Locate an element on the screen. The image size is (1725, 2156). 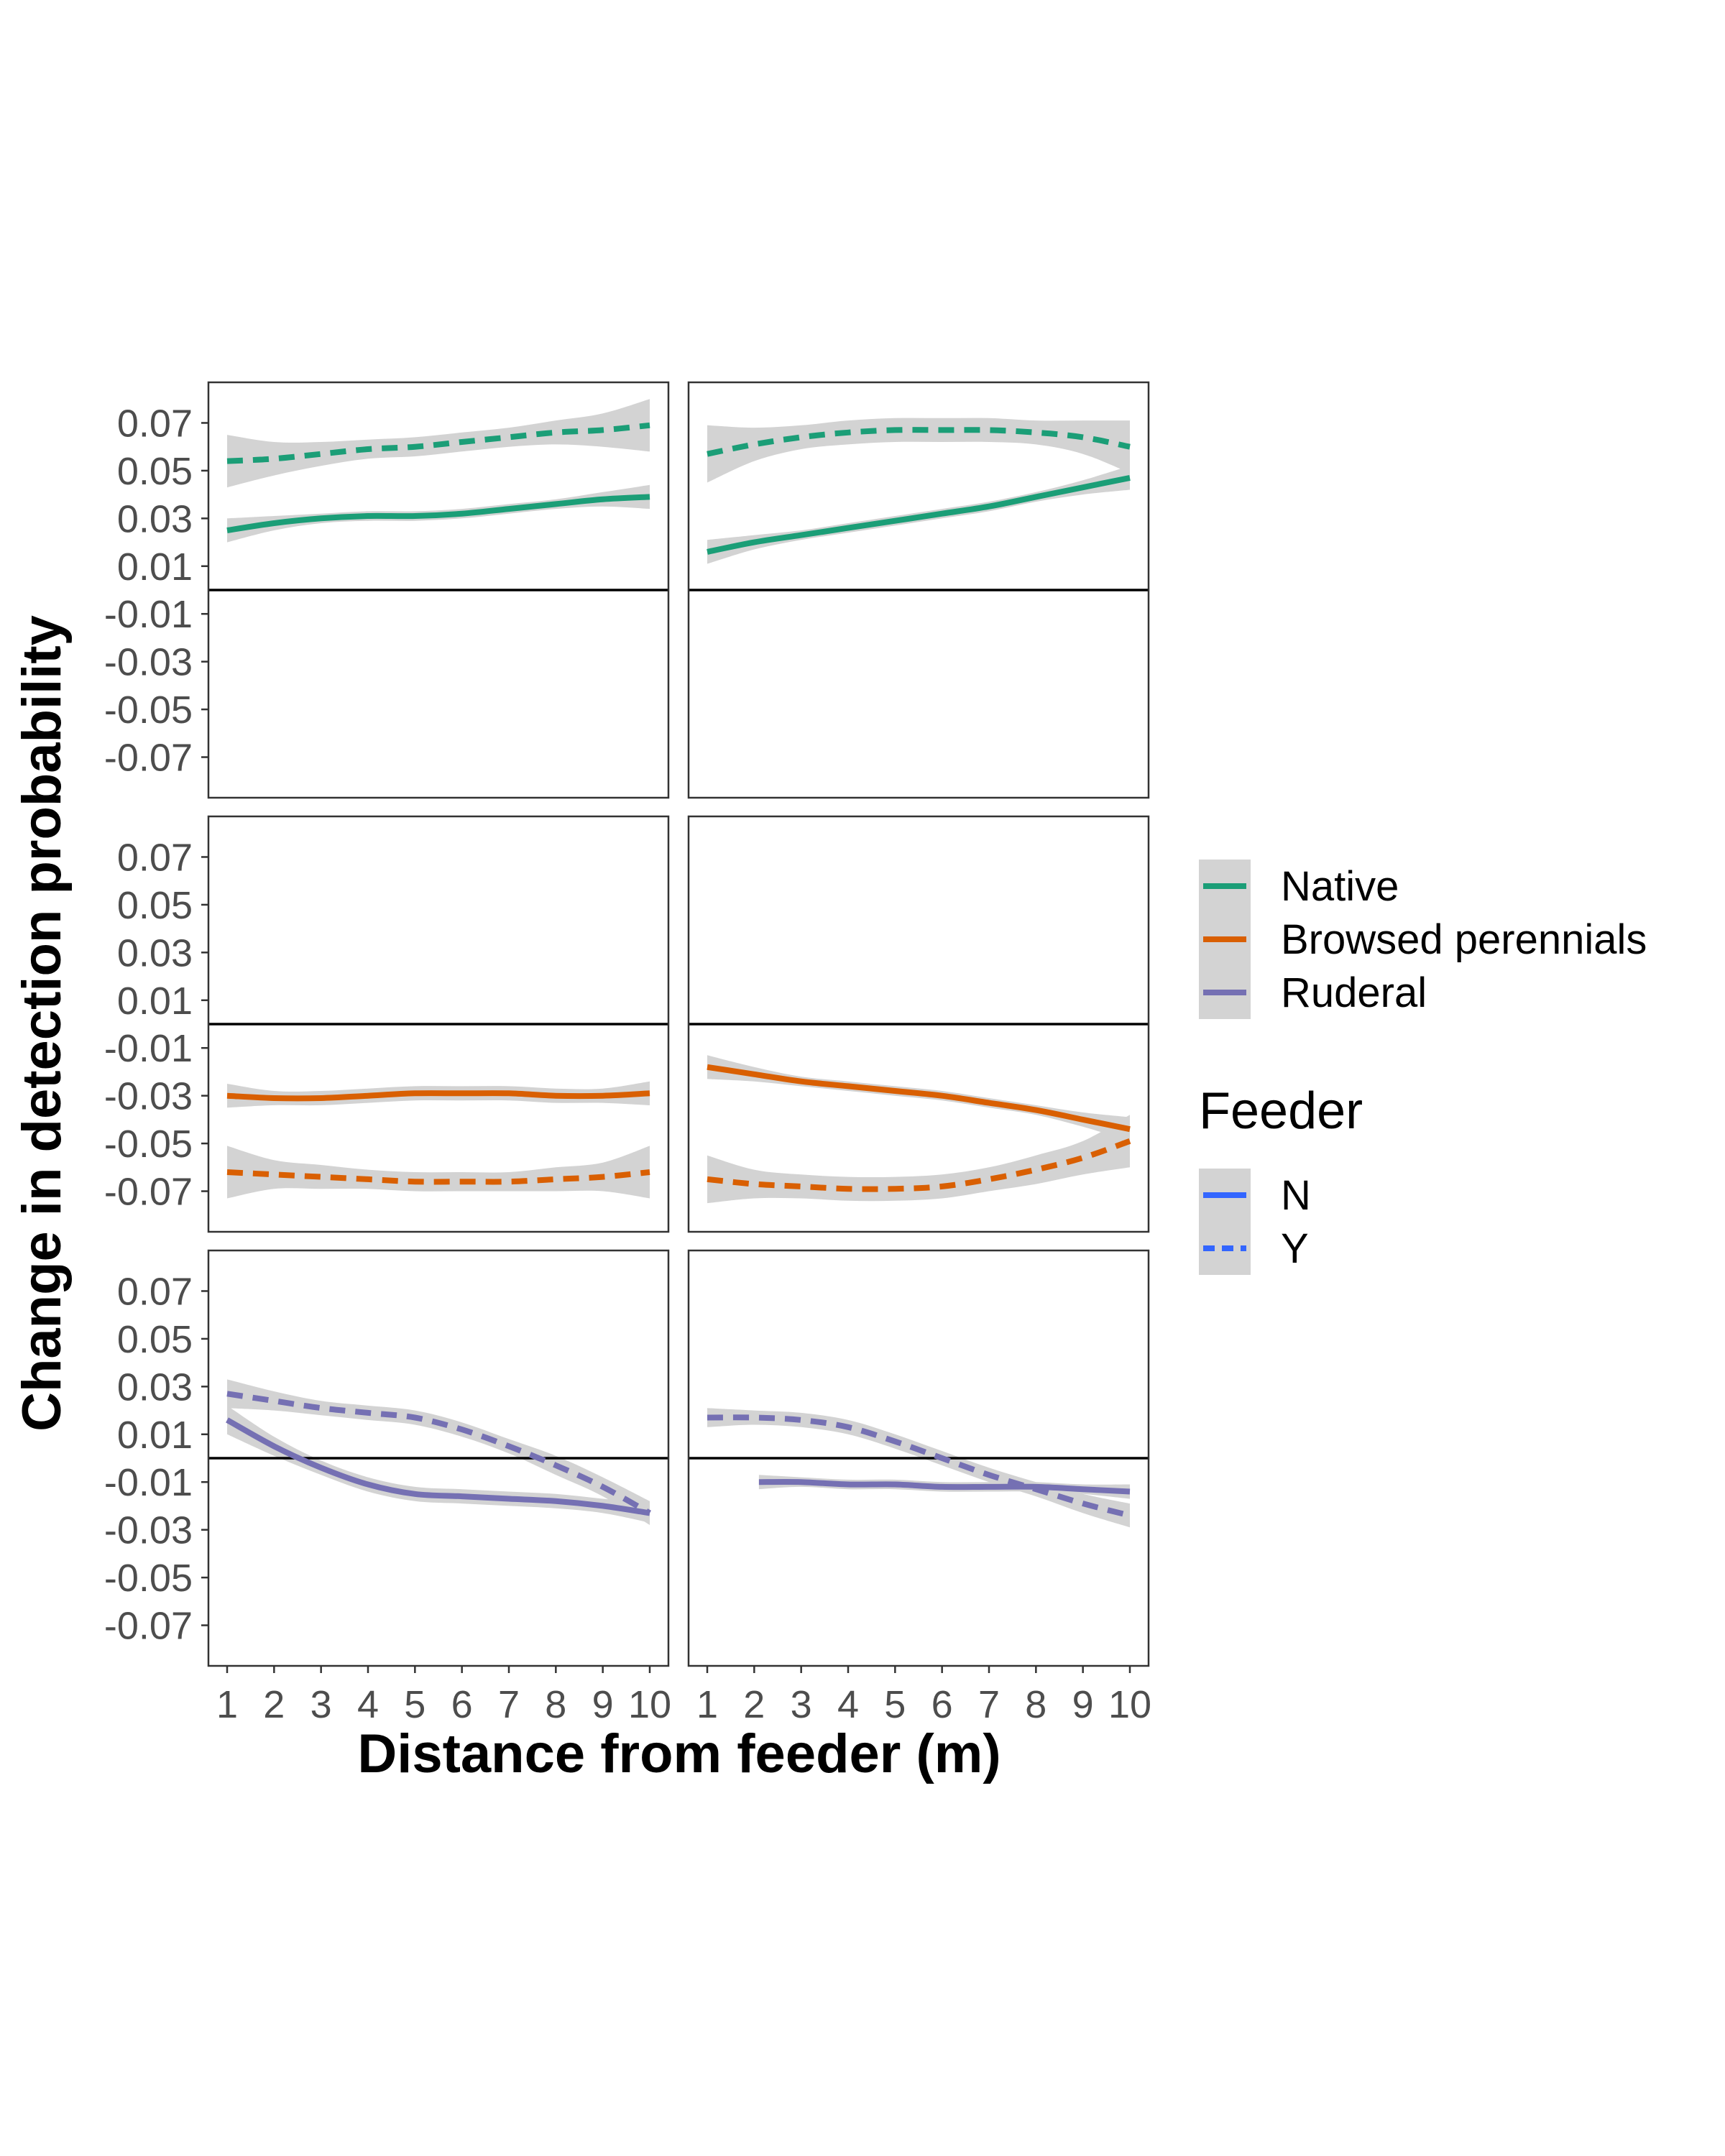
confidence-band-ruderal-n is located at coordinates (438, 1464).